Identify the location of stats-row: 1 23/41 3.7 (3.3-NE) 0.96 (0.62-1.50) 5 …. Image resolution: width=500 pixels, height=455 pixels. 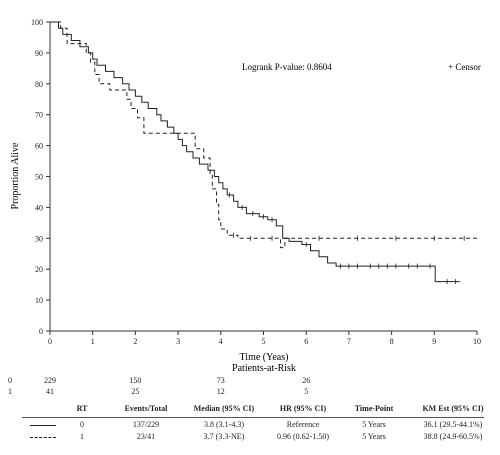
(250, 438).